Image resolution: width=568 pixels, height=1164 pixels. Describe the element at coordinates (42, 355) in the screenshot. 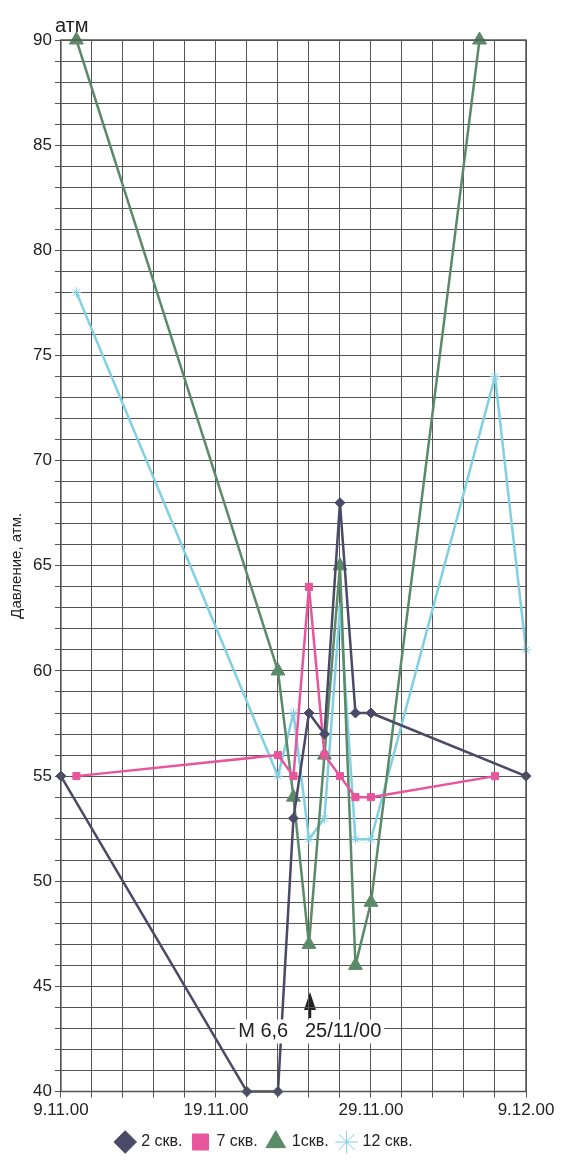

I see `y-tick-label: 75` at that location.